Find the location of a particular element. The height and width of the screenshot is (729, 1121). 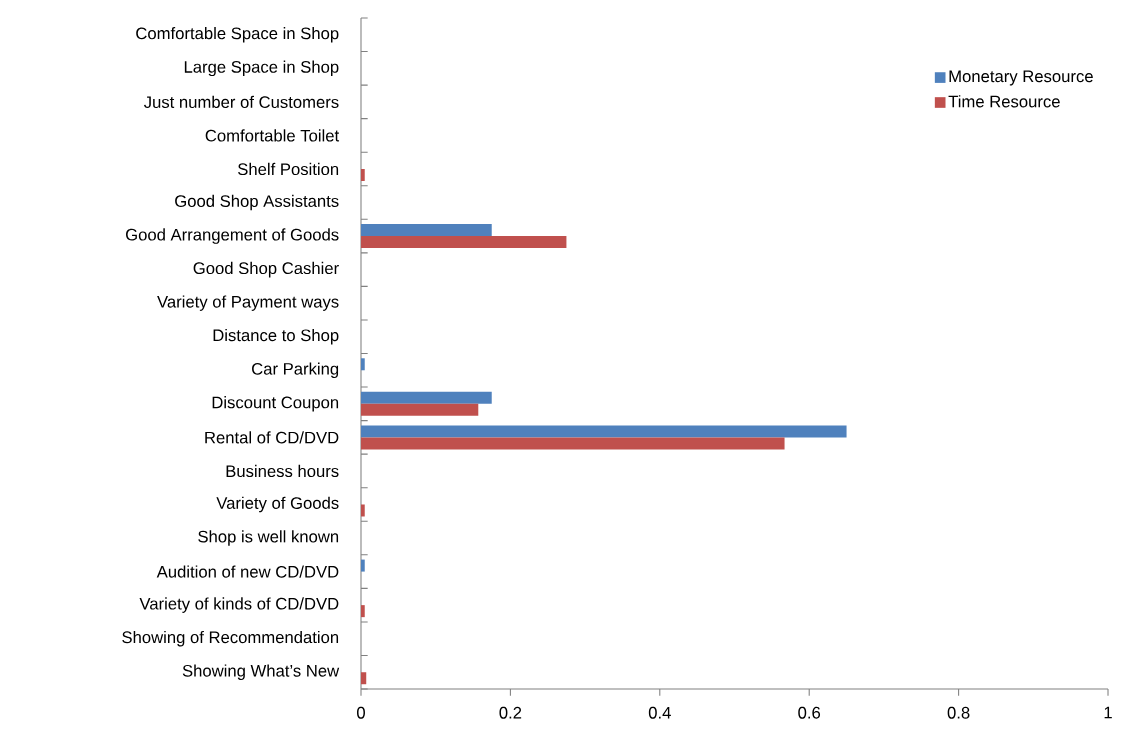

y-tick-label: Good Arrangement of Goods is located at coordinates (232, 236).